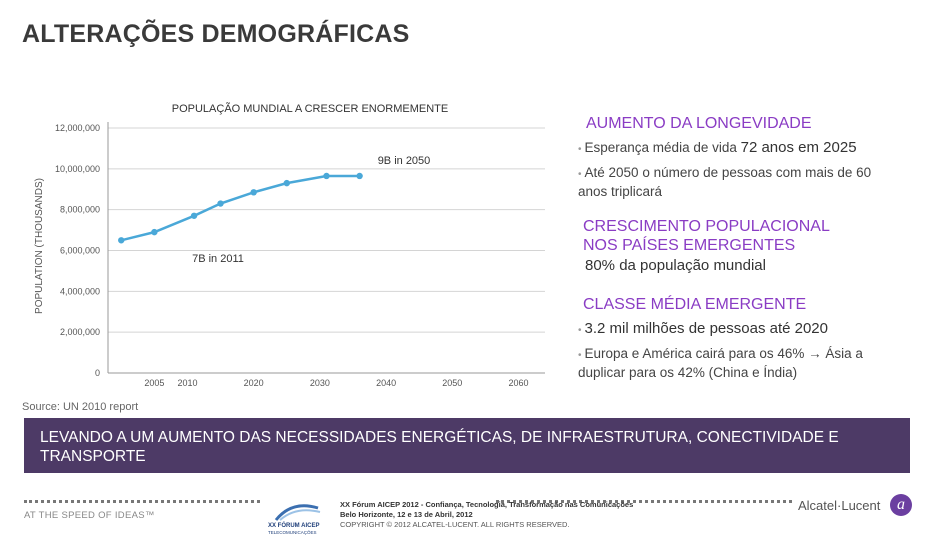  I want to click on y-tick-label: 0, so click(97, 373).